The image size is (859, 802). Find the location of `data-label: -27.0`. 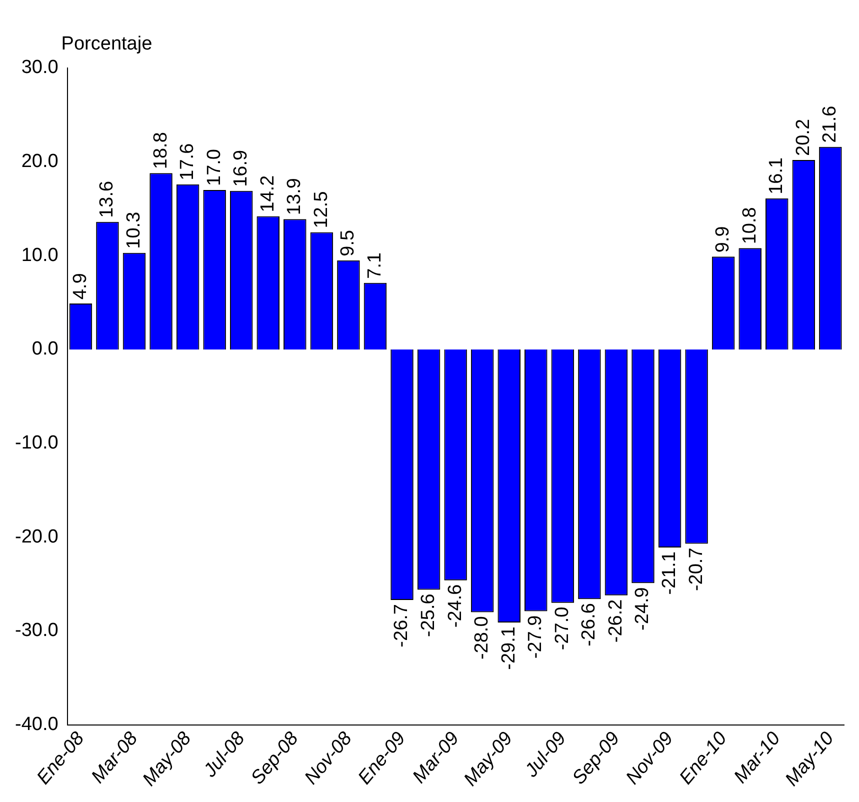

data-label: -27.0 is located at coordinates (562, 628).